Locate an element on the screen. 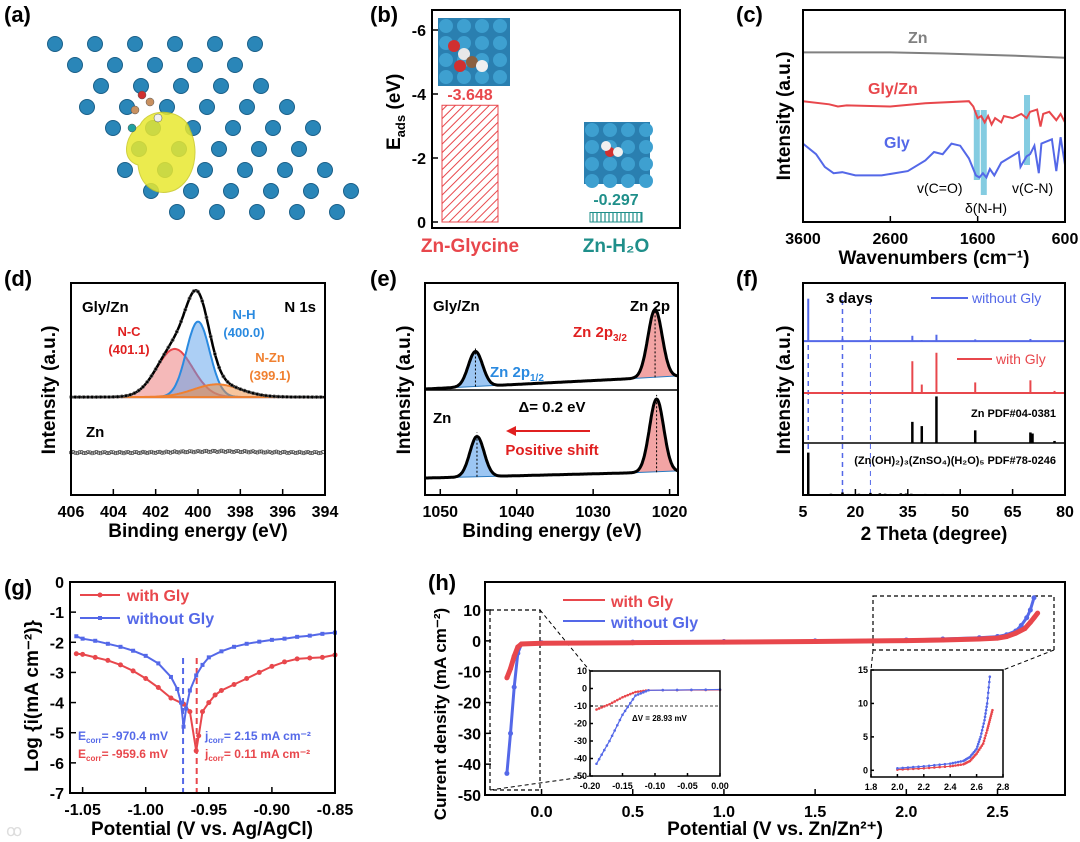 Image resolution: width=1080 pixels, height=842 pixels. b-category-zn-glycine: Zn-Glycine is located at coordinates (470, 246).